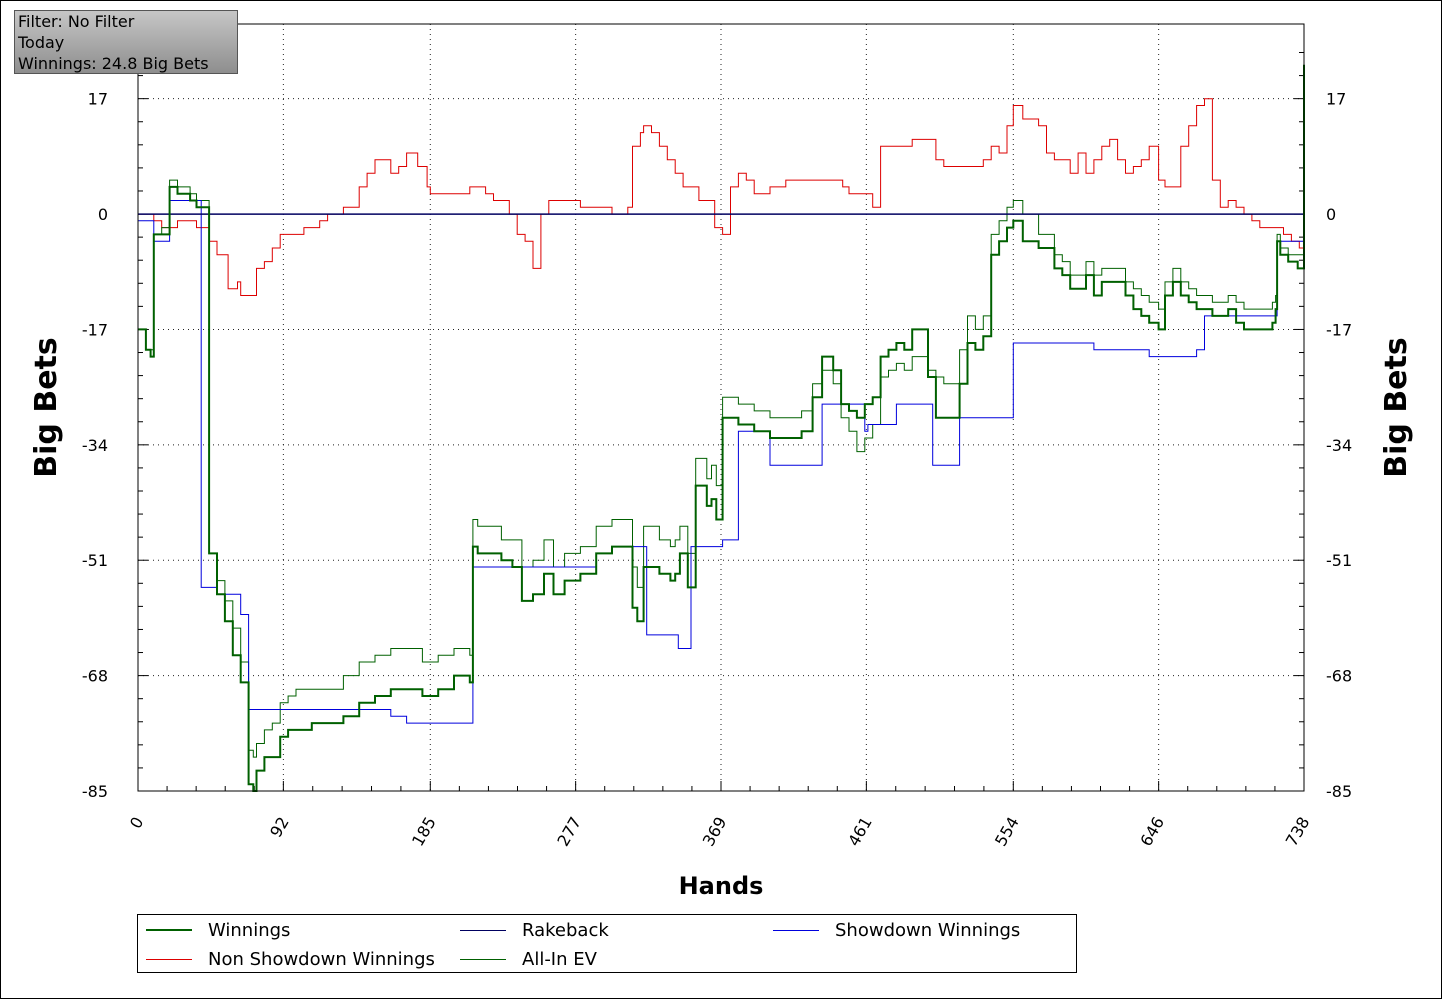 This screenshot has height=999, width=1442. Describe the element at coordinates (1339, 329) in the screenshot. I see `y-tick-label-right: -17` at that location.